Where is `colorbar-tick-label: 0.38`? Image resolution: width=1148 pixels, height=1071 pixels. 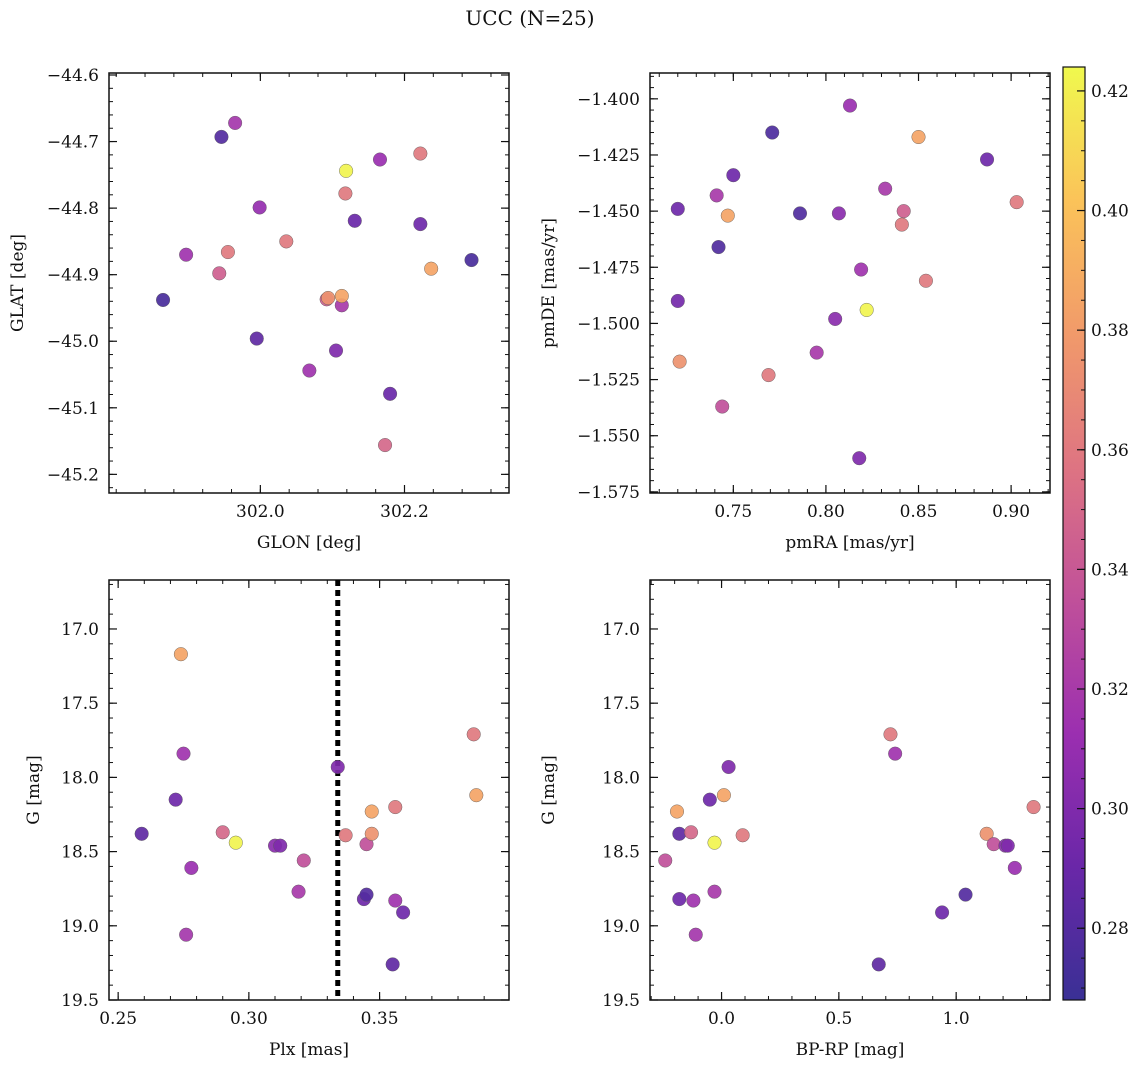
colorbar-tick-label: 0.38 is located at coordinates (1110, 331).